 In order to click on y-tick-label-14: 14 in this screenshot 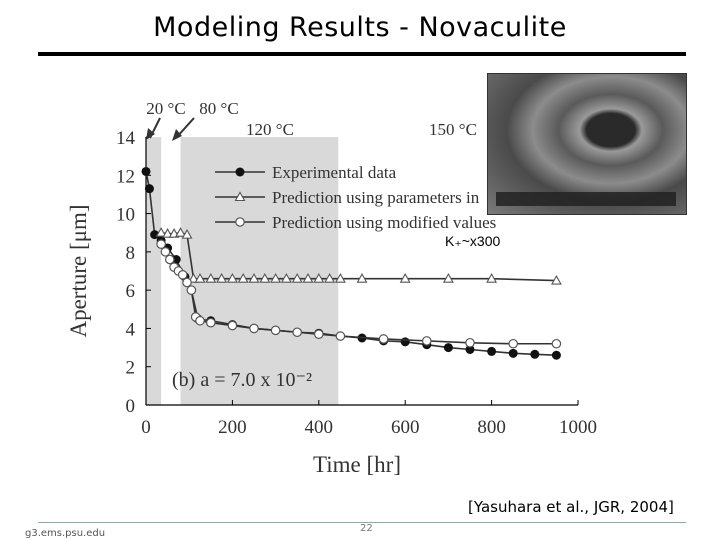, I will do `click(126, 138)`.